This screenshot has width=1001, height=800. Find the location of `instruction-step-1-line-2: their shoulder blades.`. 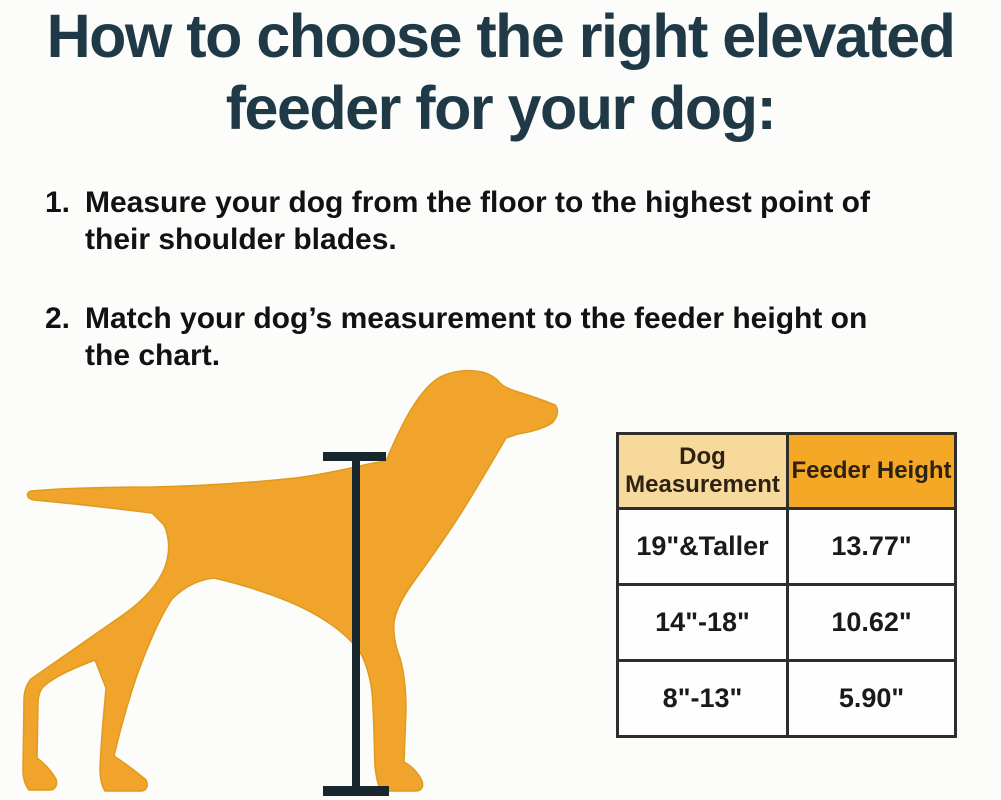

instruction-step-1-line-2: their shoulder blades. is located at coordinates (241, 239).